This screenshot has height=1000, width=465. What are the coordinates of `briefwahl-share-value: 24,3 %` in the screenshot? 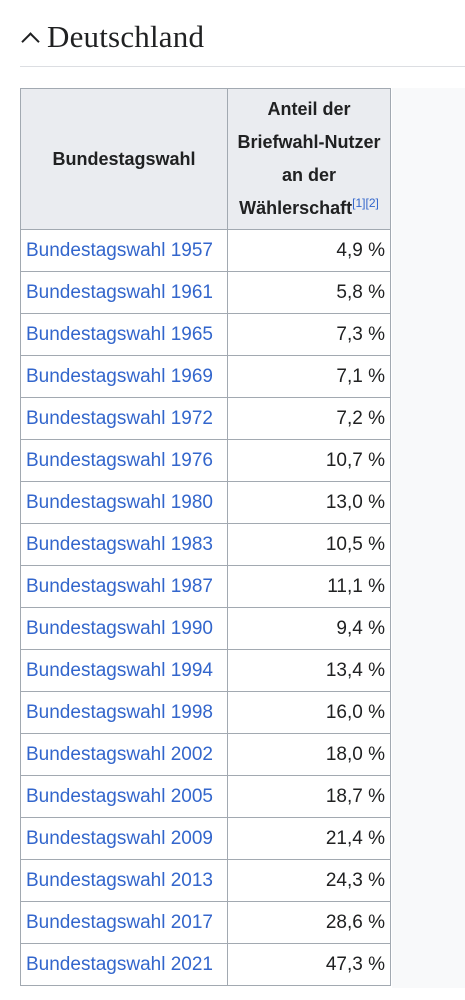 It's located at (309, 880).